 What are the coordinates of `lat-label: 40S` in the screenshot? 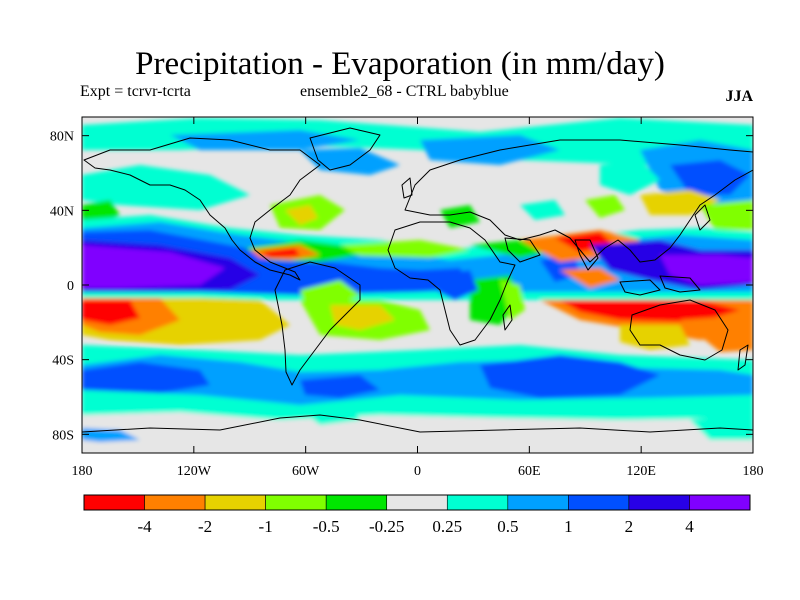 It's located at (63, 361).